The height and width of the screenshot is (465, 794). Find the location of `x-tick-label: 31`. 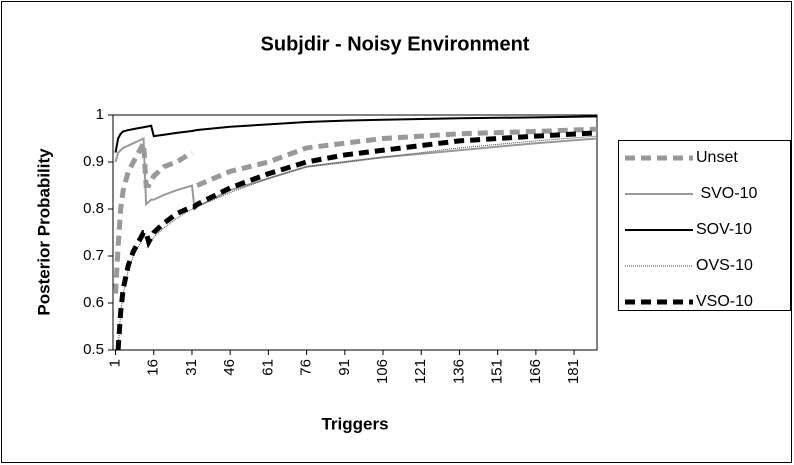

x-tick-label: 31 is located at coordinates (191, 367).